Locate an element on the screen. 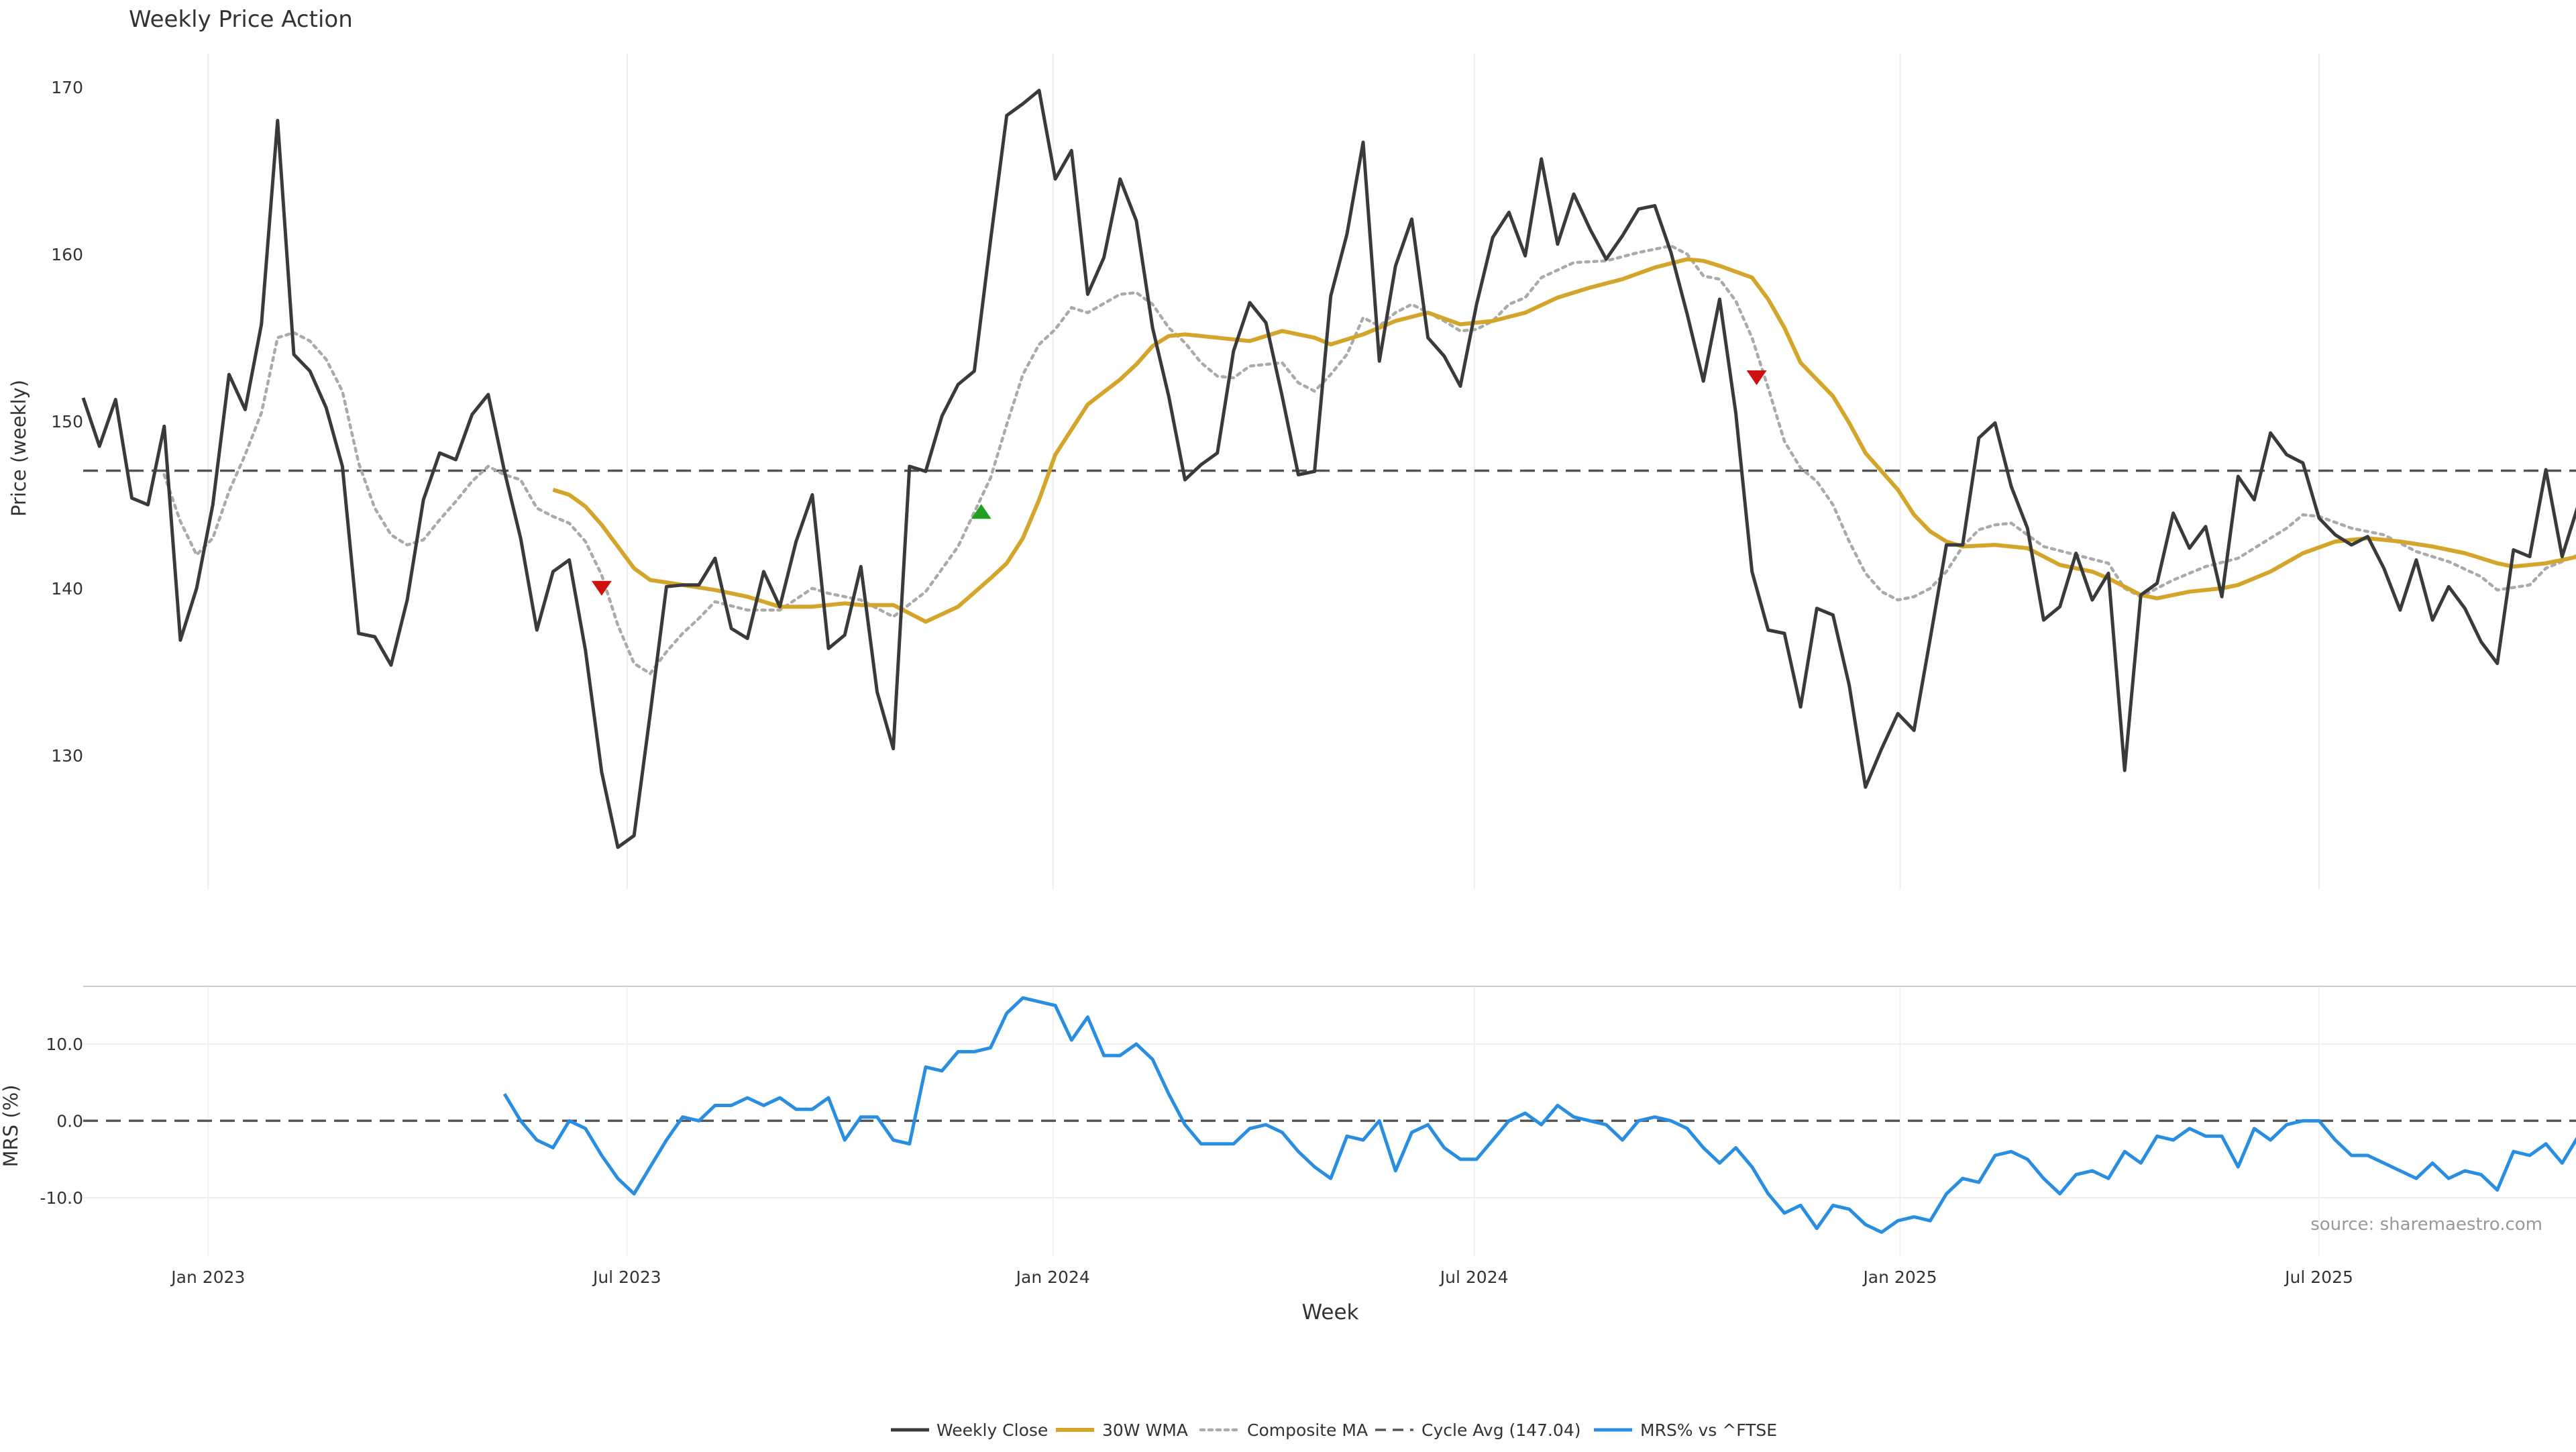 The width and height of the screenshot is (2576, 1452). mrs-vs-ftse-line is located at coordinates (1539, 1115).